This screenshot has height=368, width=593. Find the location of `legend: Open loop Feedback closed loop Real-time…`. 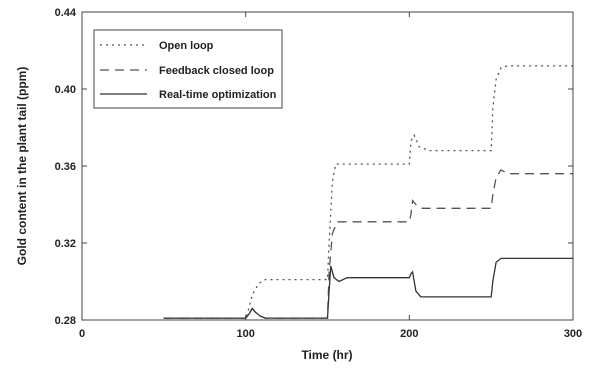

legend: Open loop Feedback closed loop Real-time… is located at coordinates (188, 69).